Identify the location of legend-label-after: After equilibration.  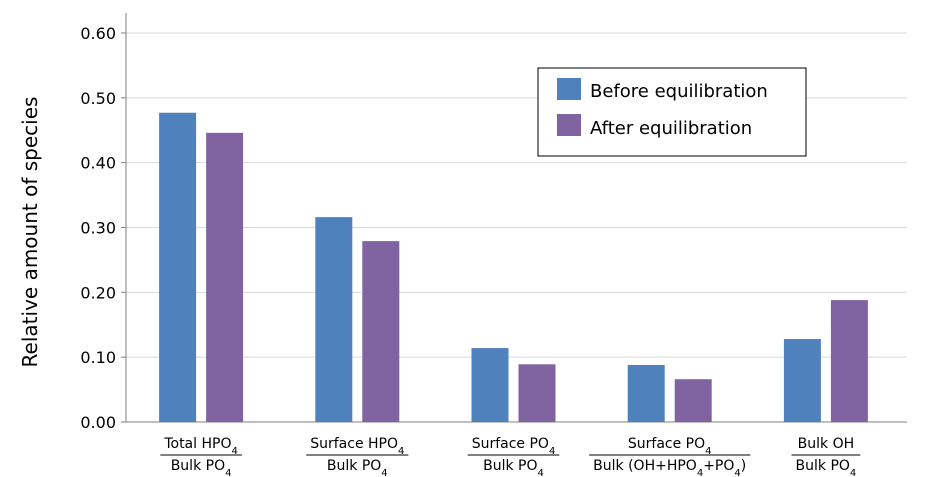
(671, 128).